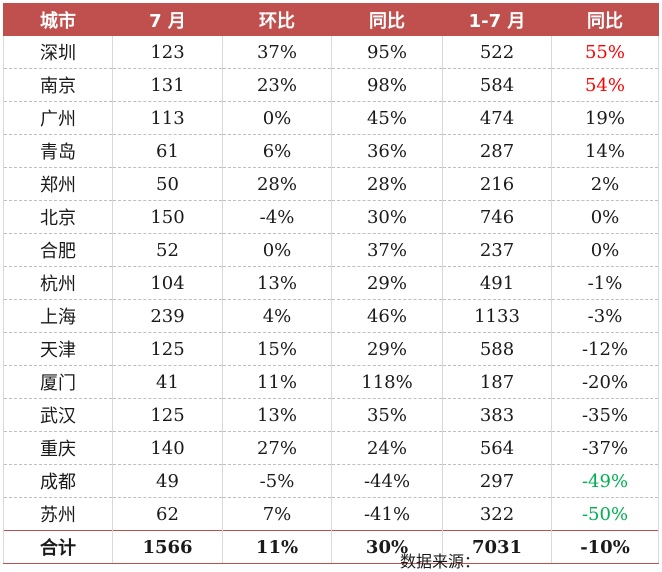  I want to click on mom-cell: -5%, so click(277, 481).